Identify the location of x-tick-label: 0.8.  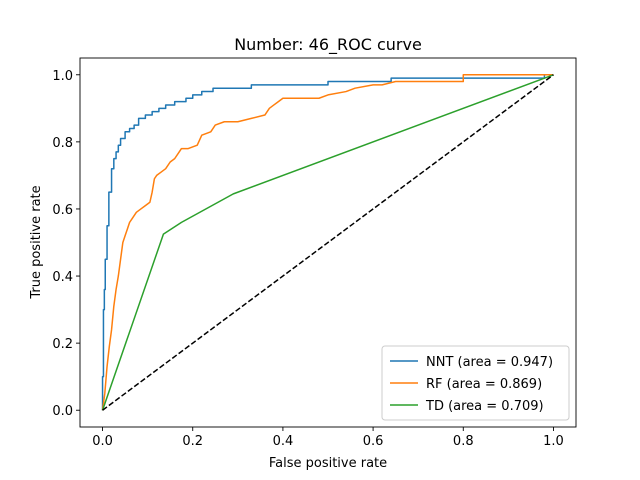
(463, 441).